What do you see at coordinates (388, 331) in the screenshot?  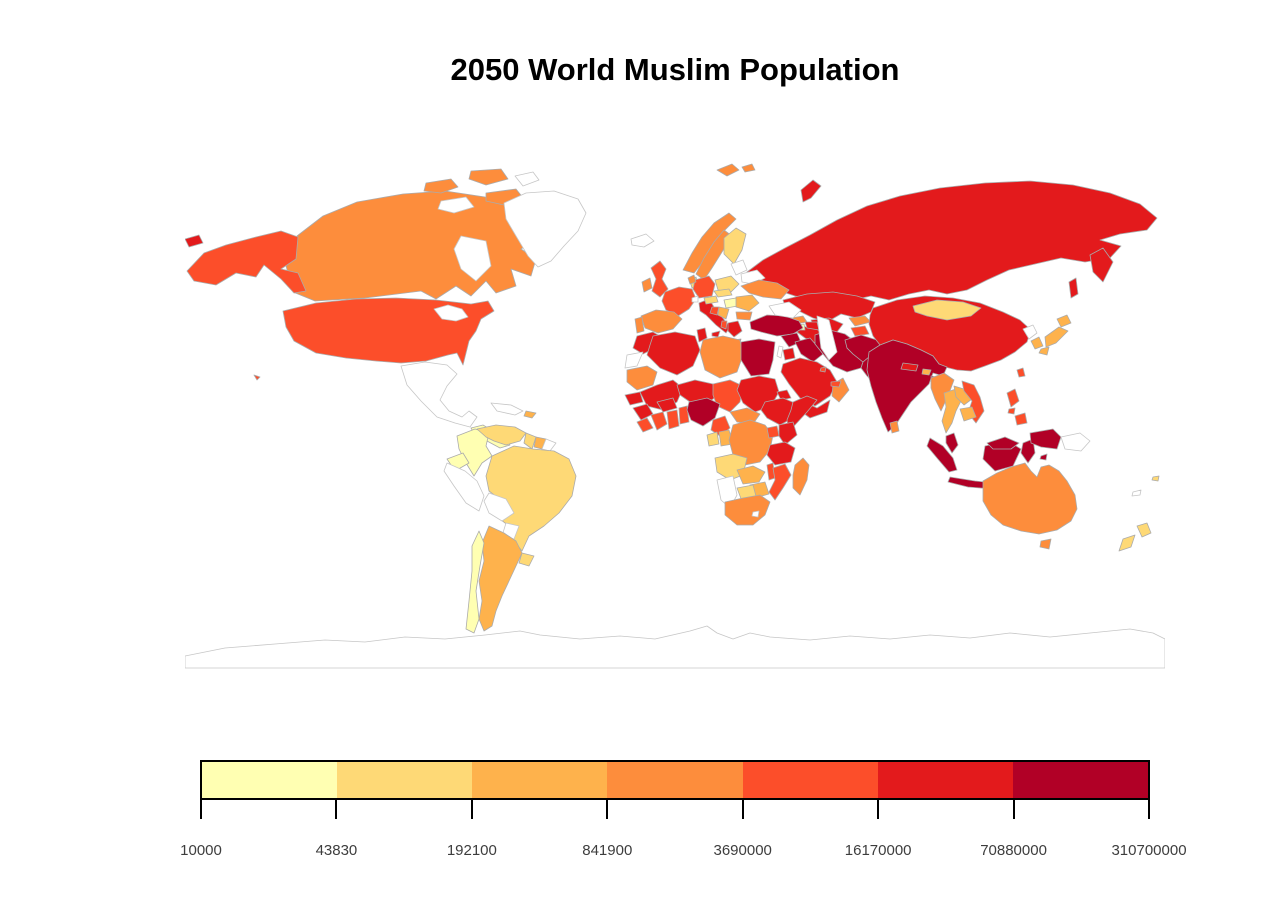 I see `country-usa` at bounding box center [388, 331].